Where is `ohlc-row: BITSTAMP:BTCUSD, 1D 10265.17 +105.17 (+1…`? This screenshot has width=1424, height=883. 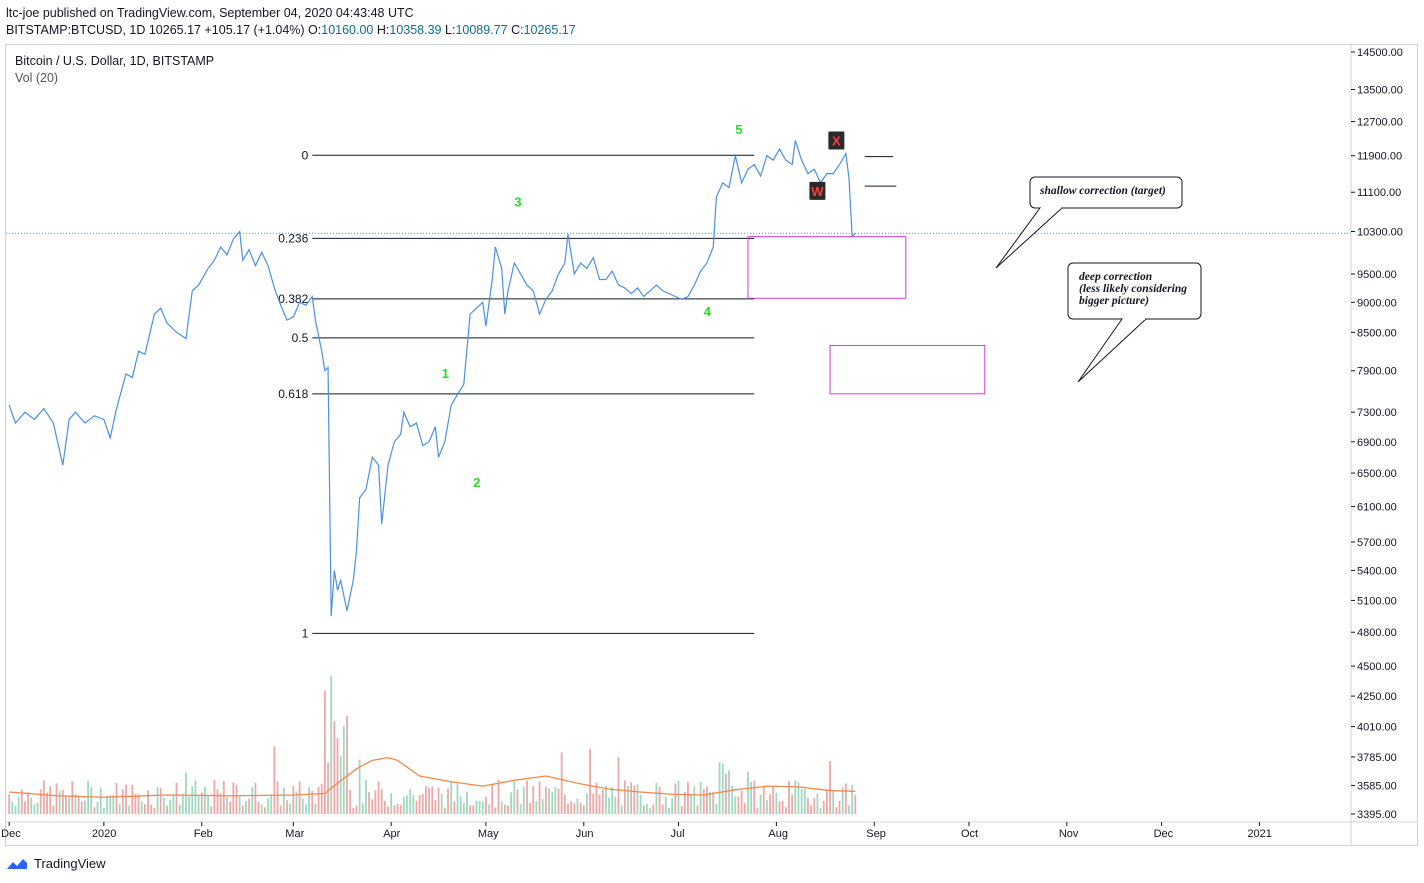
ohlc-row: BITSTAMP:BTCUSD, 1D 10265.17 +105.17 (+1… is located at coordinates (291, 30).